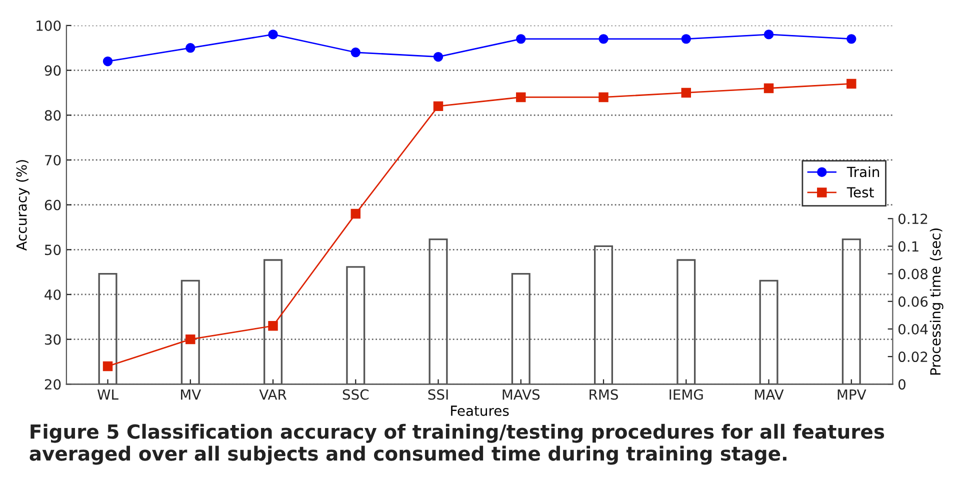 Image resolution: width=963 pixels, height=490 pixels. What do you see at coordinates (457, 444) in the screenshot?
I see `caption: Figure 5 Classification accuracy of training/testing procedures for all features averaged over all subjects and consumed time during training stage.` at bounding box center [457, 444].